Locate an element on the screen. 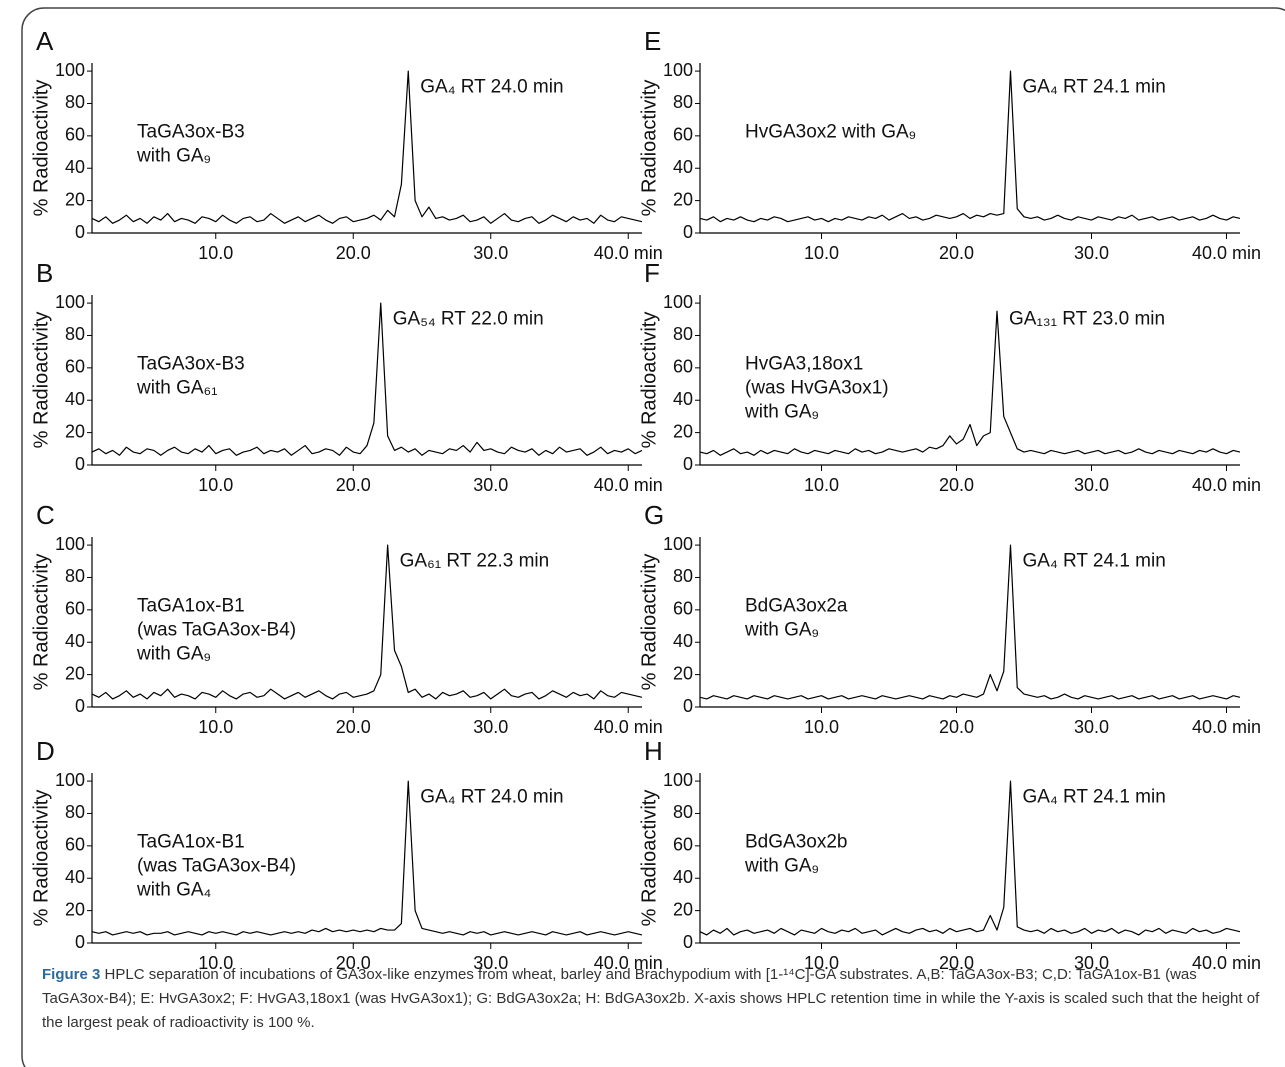 This screenshot has width=1285, height=1067. panel-letter: G is located at coordinates (654, 515).